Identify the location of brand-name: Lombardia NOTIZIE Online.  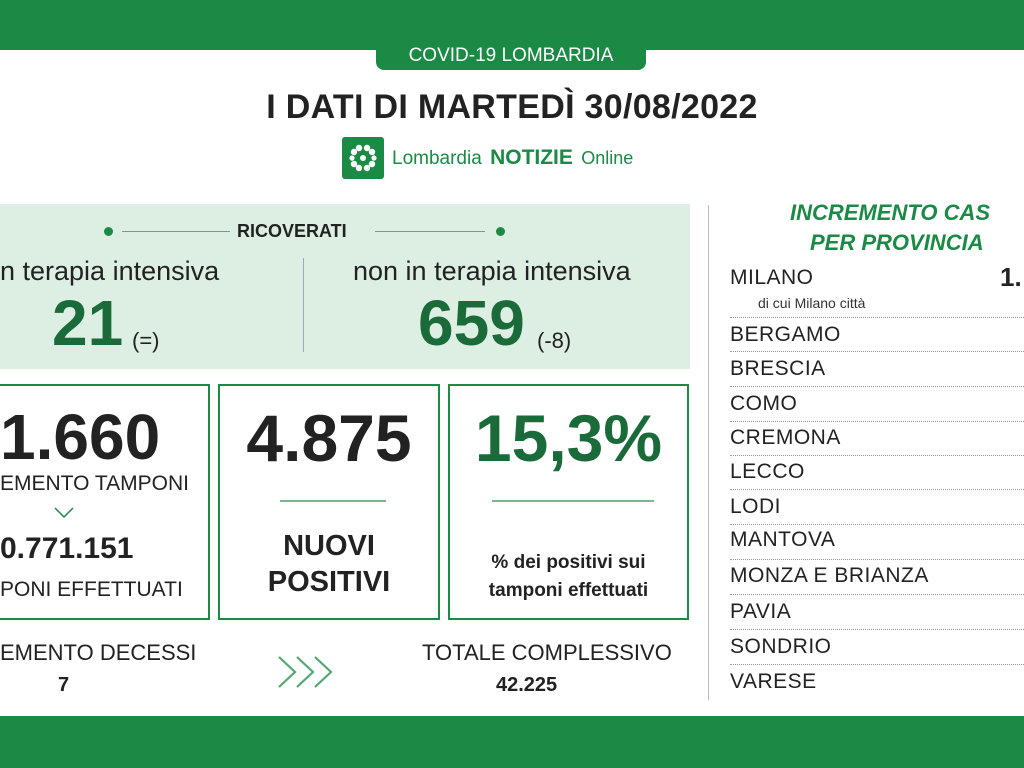
(513, 157).